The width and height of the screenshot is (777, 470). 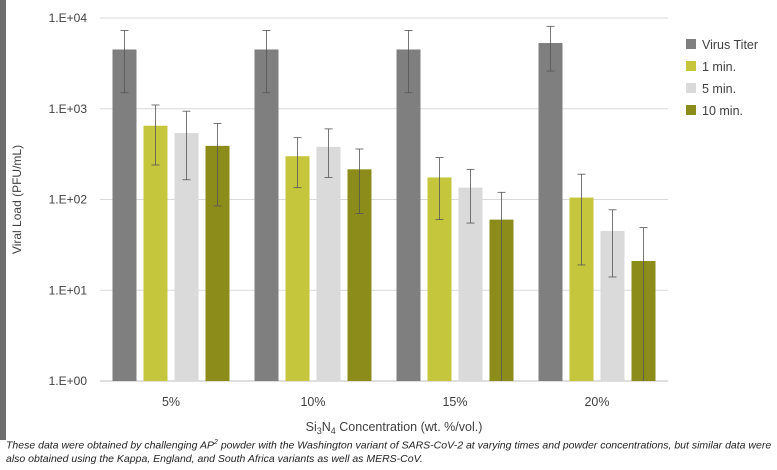 What do you see at coordinates (730, 45) in the screenshot?
I see `legend-label: Virus Titer` at bounding box center [730, 45].